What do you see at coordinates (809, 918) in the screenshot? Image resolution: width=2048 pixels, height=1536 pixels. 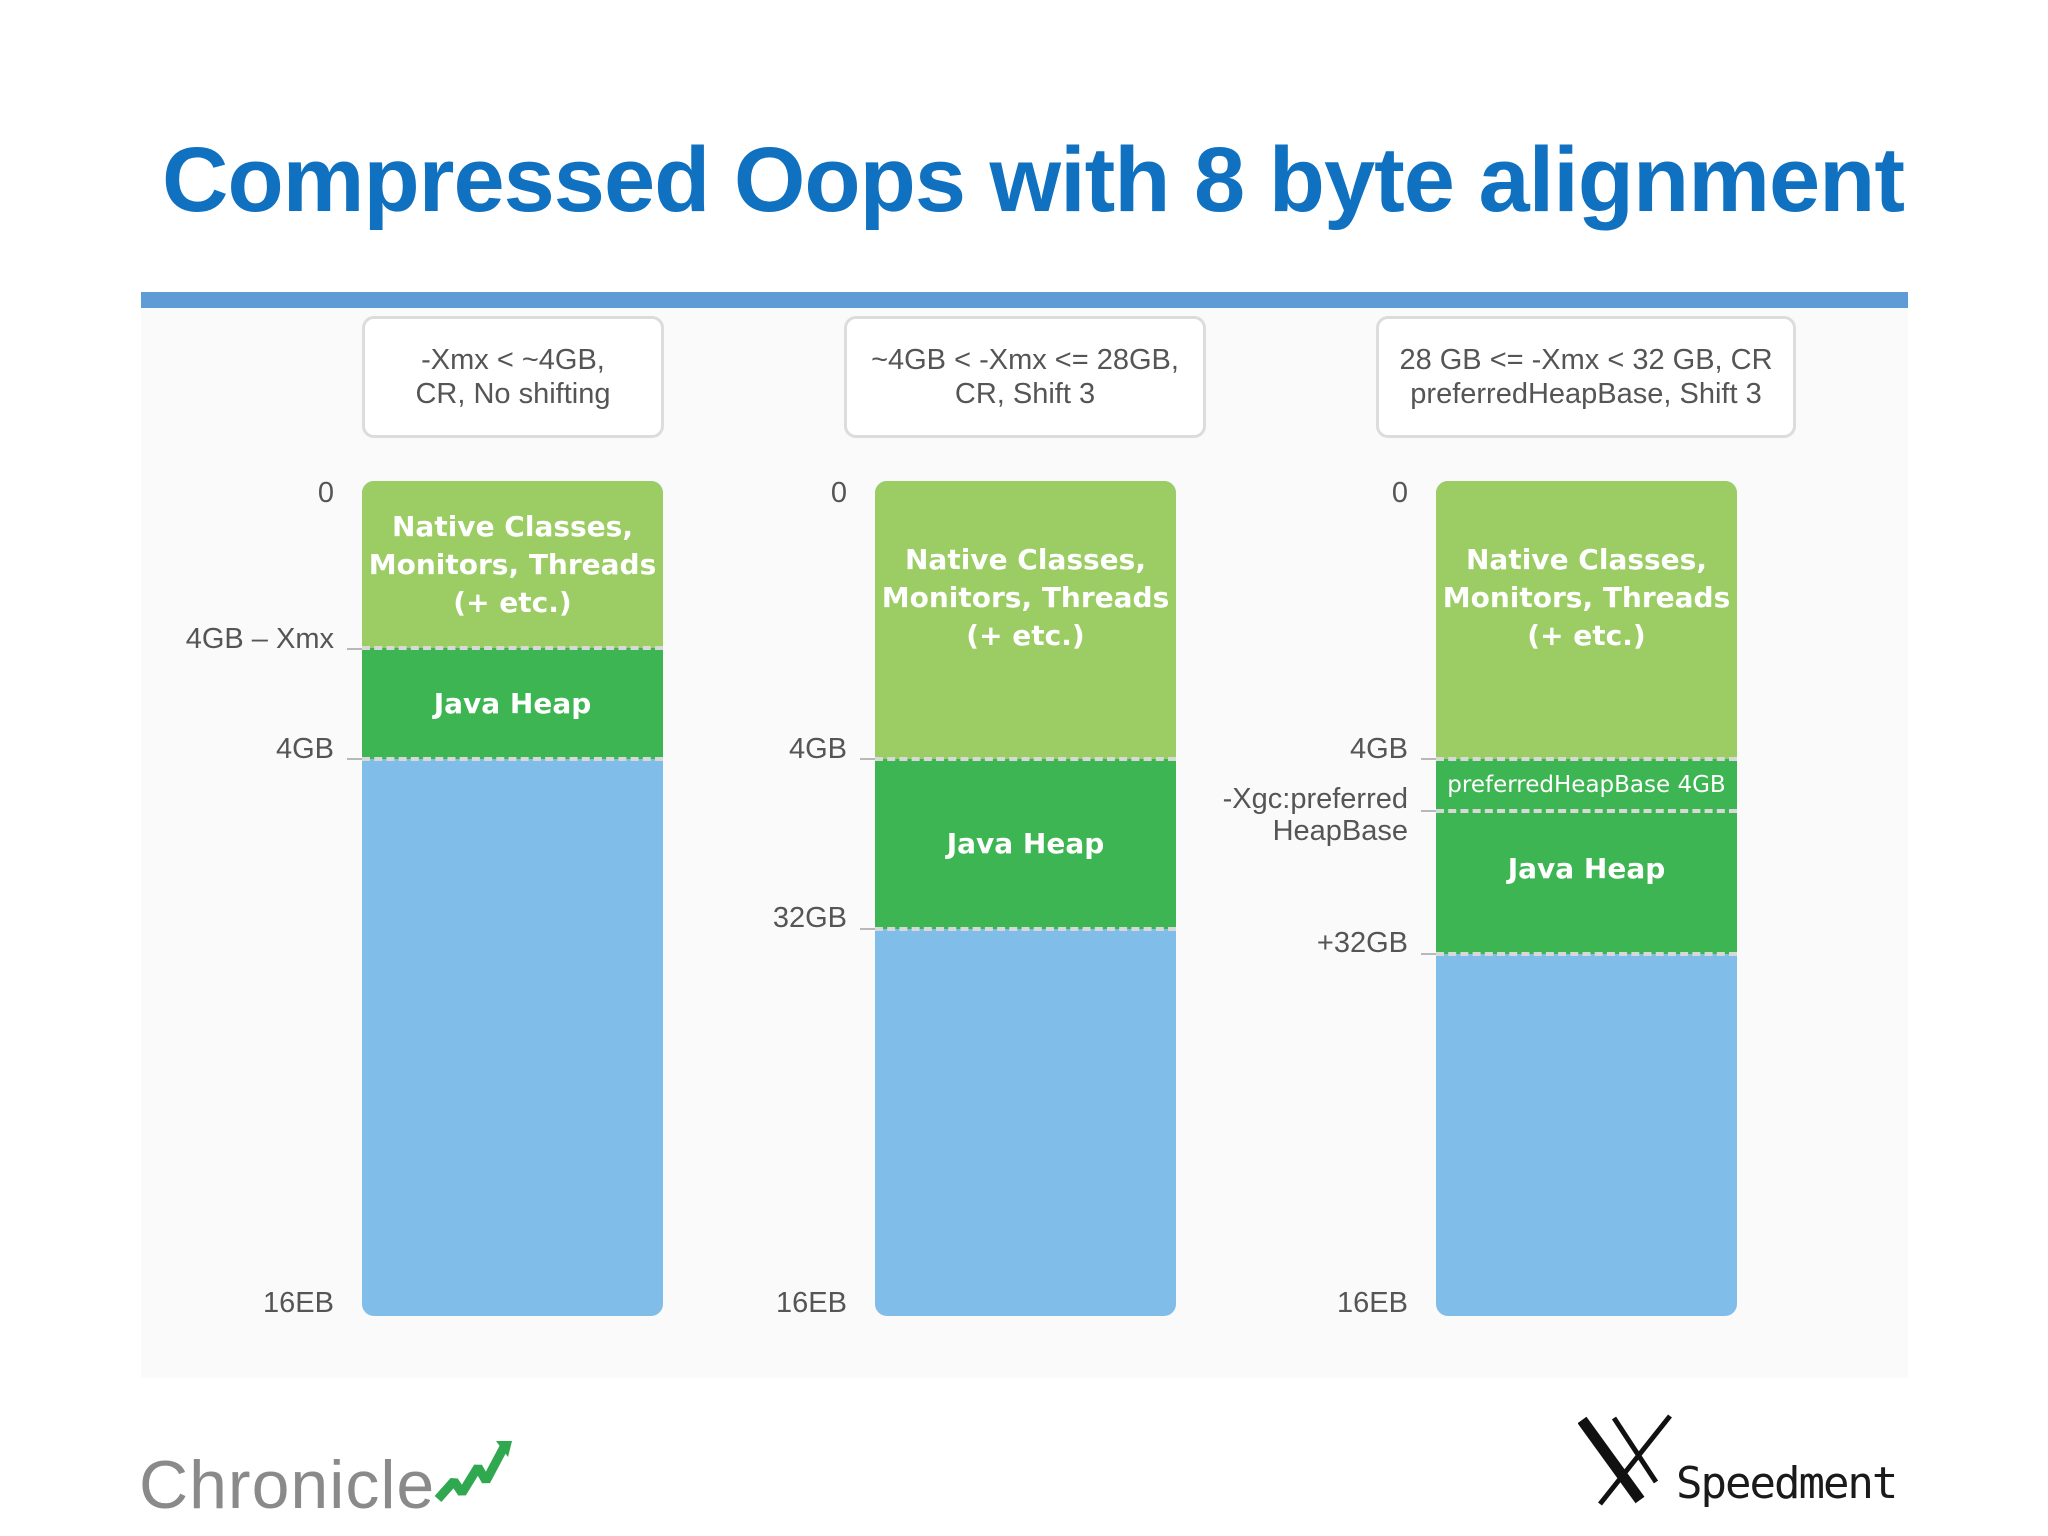 I see `axis-label-32gb: 32GB` at bounding box center [809, 918].